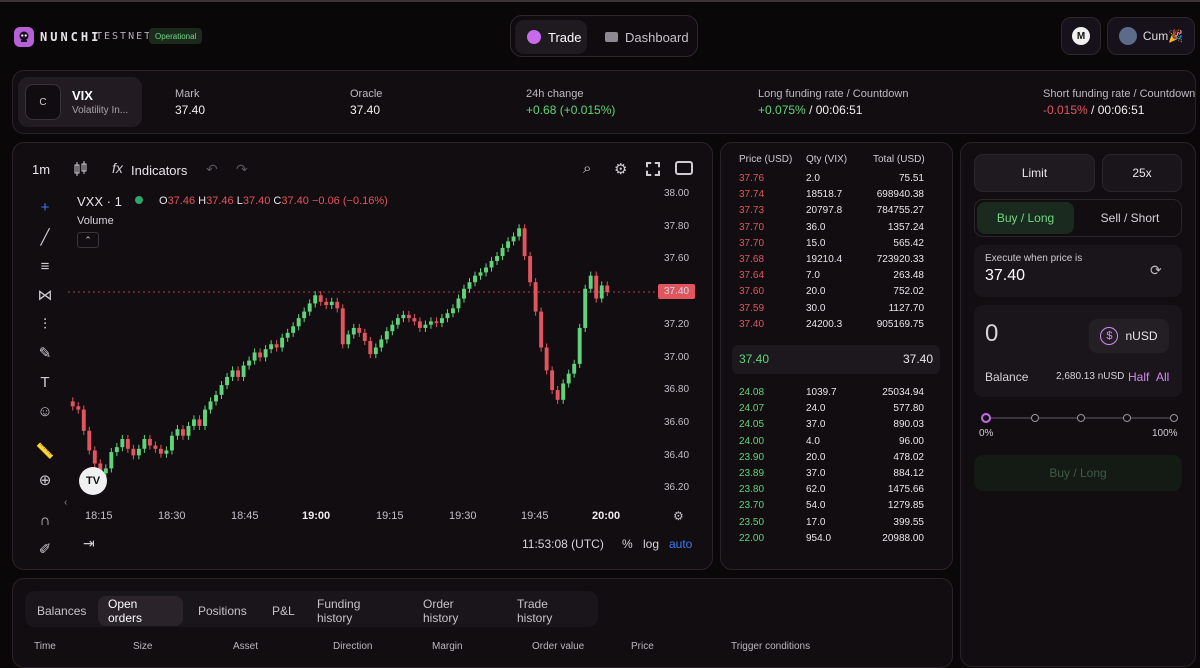  I want to click on all-button: All, so click(1163, 377).